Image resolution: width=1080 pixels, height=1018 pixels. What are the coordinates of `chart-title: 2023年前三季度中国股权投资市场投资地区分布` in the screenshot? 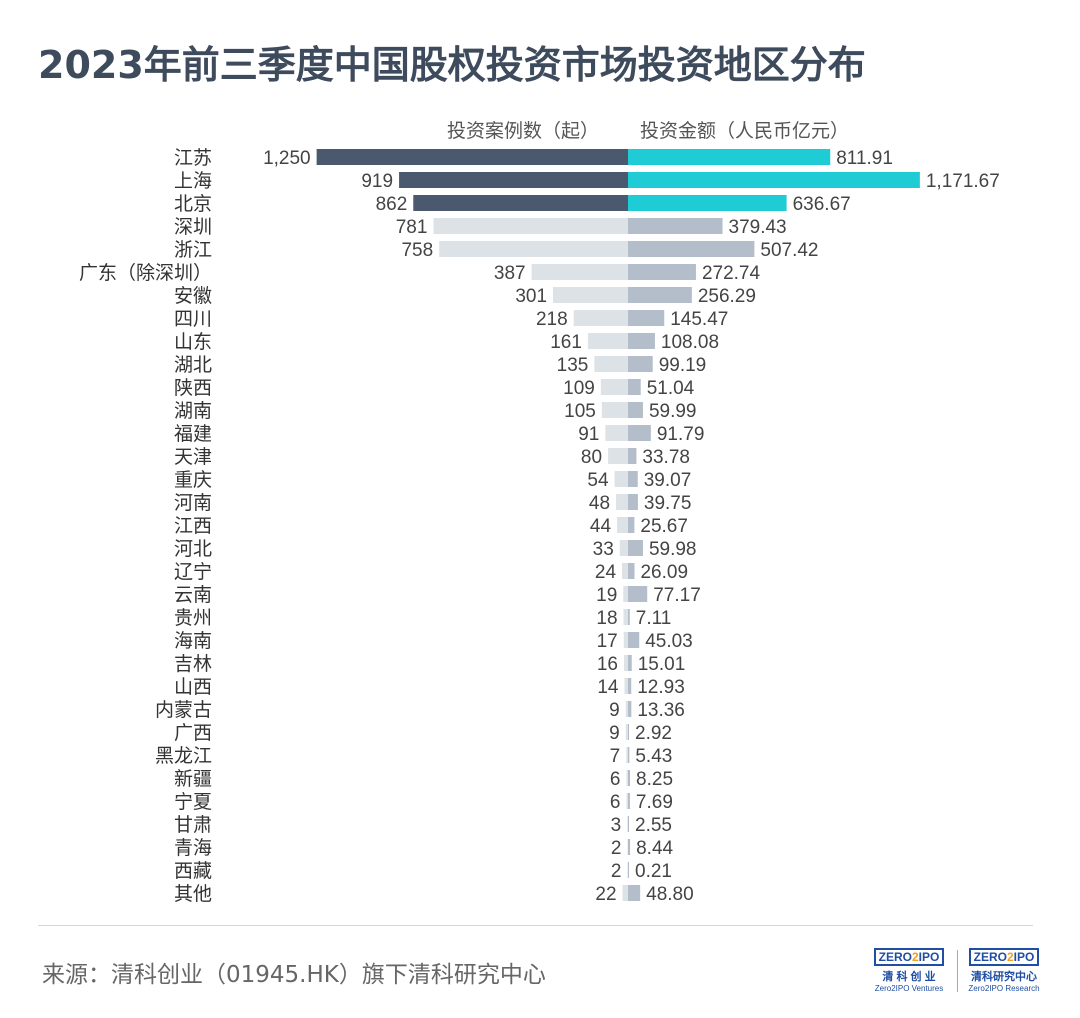 It's located at (452, 65).